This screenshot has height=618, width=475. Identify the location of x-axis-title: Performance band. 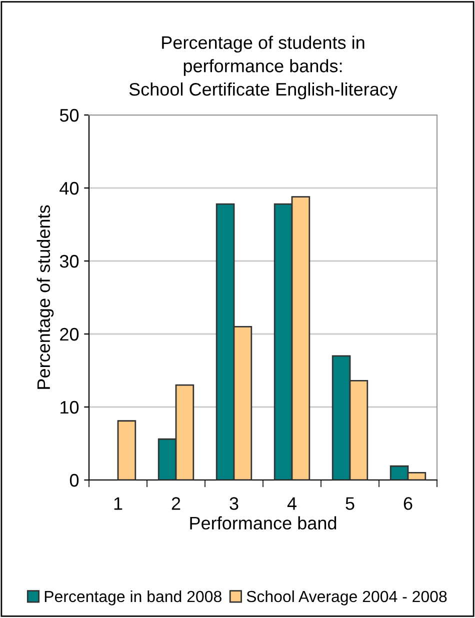
(263, 523).